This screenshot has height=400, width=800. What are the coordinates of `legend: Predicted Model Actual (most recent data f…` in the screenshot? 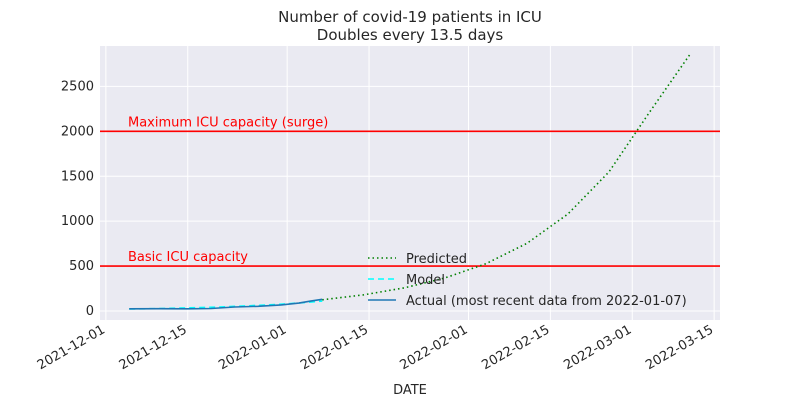 It's located at (527, 280).